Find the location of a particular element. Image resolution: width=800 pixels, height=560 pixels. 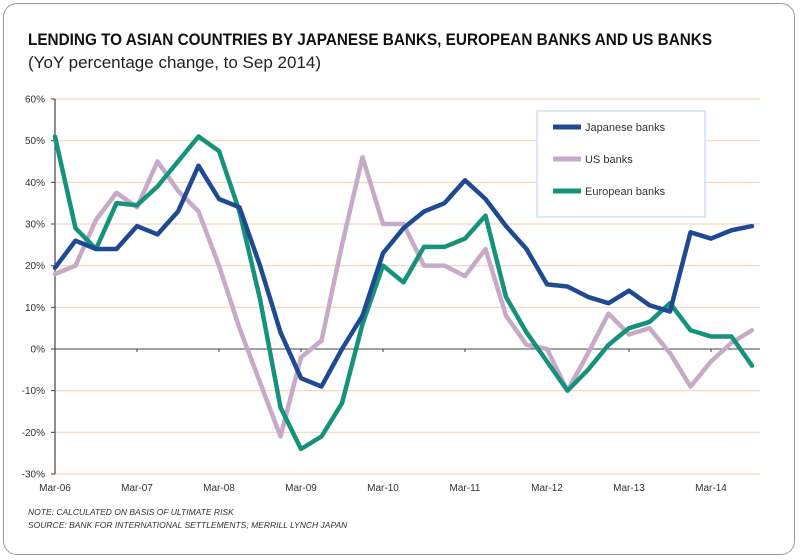

legend-label: Japanese banks is located at coordinates (625, 128).